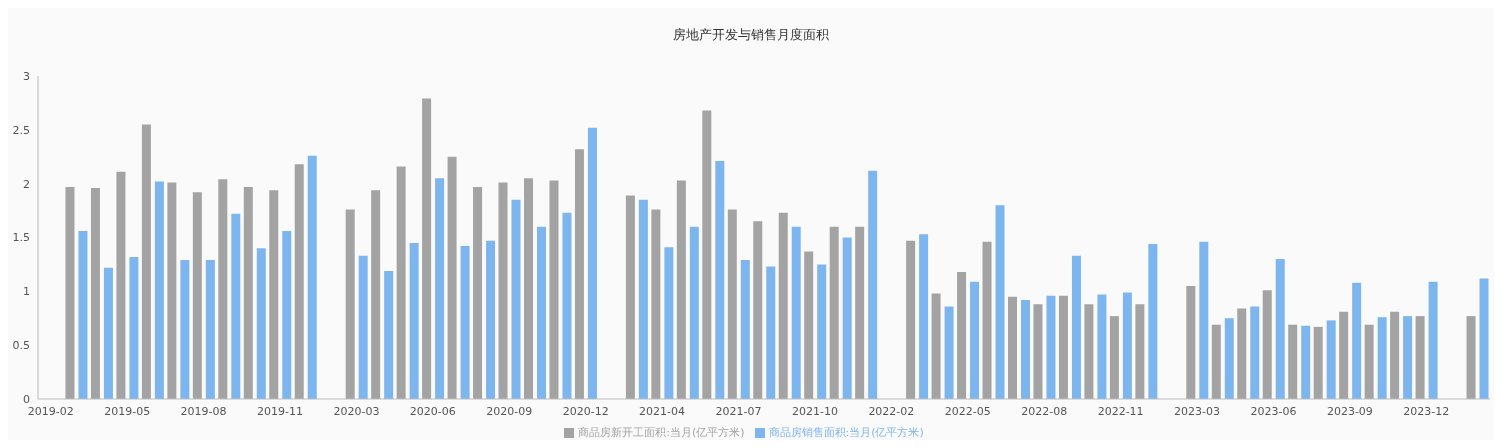  Describe the element at coordinates (26, 76) in the screenshot. I see `y-tick-label: 3` at that location.